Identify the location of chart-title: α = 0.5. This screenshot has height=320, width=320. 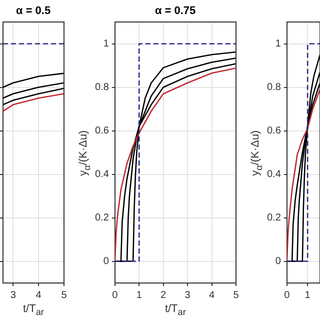
(33, 11).